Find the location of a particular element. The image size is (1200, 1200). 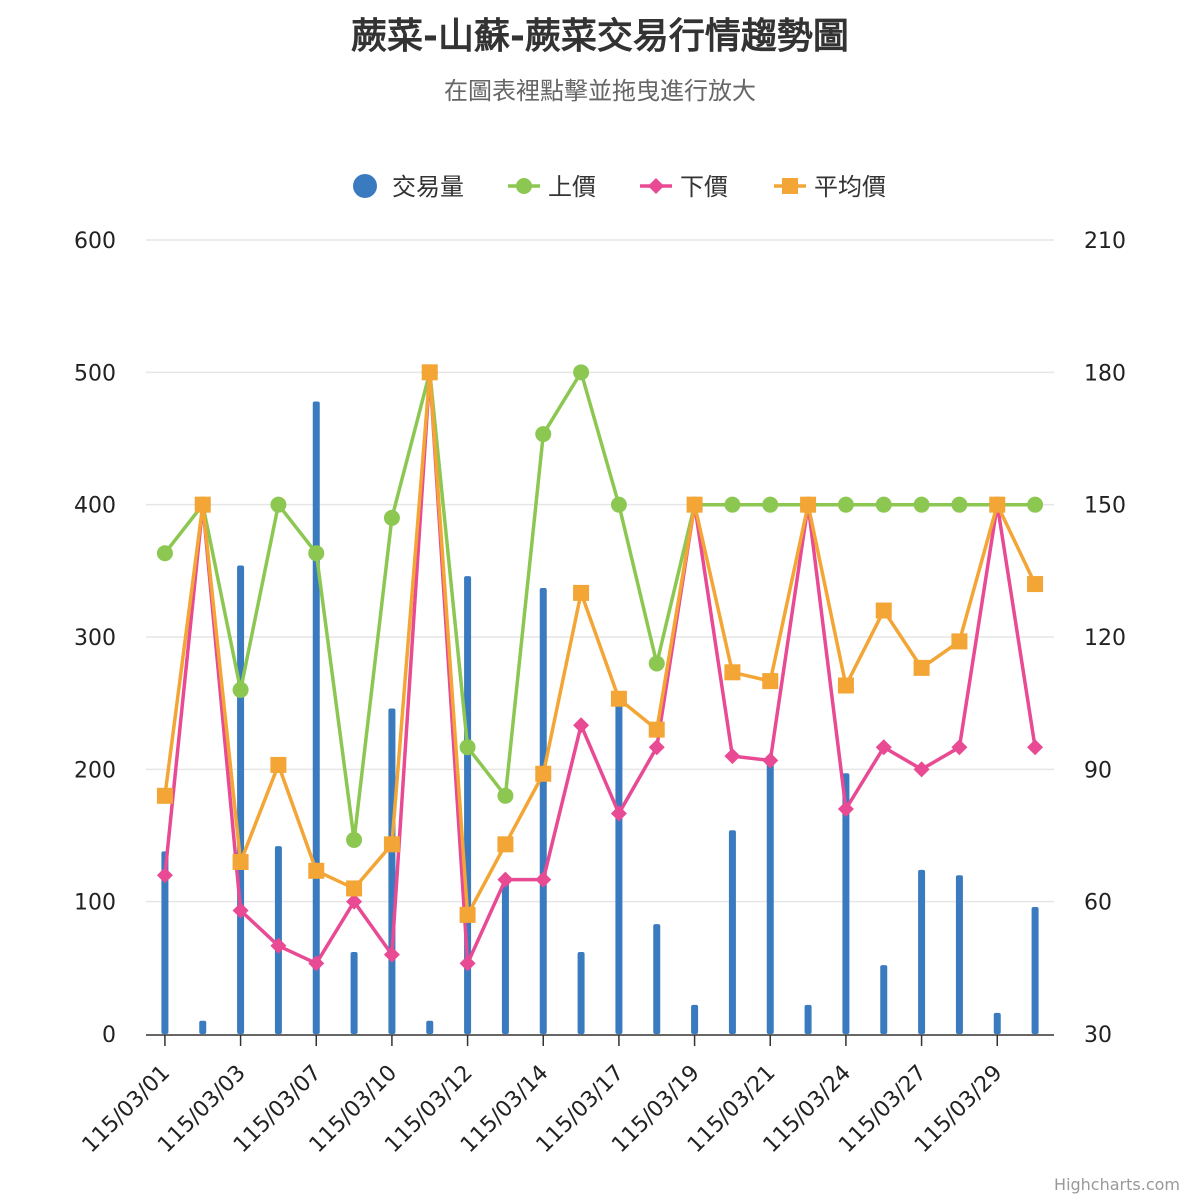

legend-item: 上價 is located at coordinates (552, 187).